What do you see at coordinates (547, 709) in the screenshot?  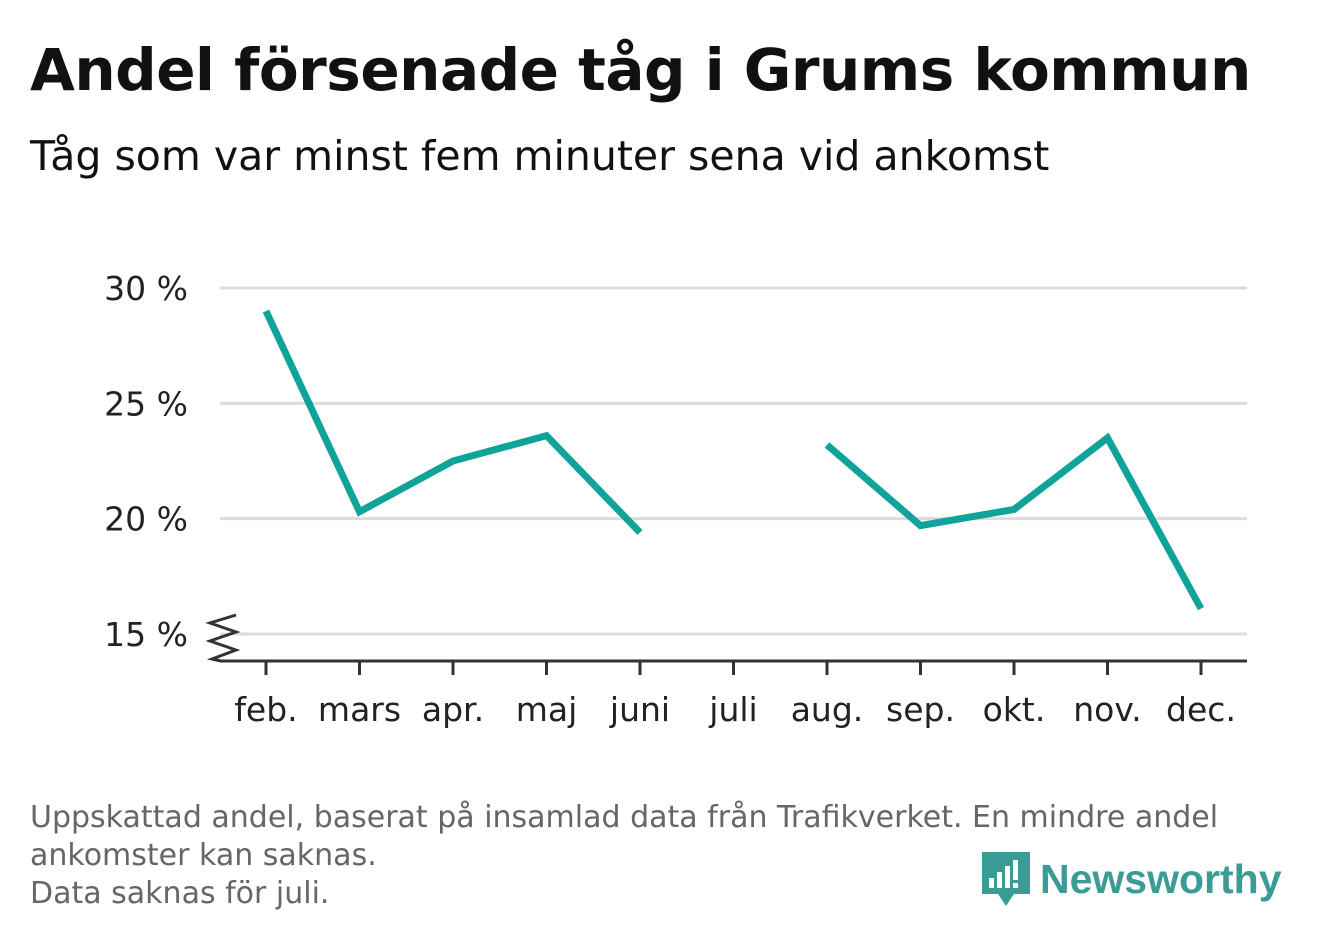 I see `x-tick-label: maj` at bounding box center [547, 709].